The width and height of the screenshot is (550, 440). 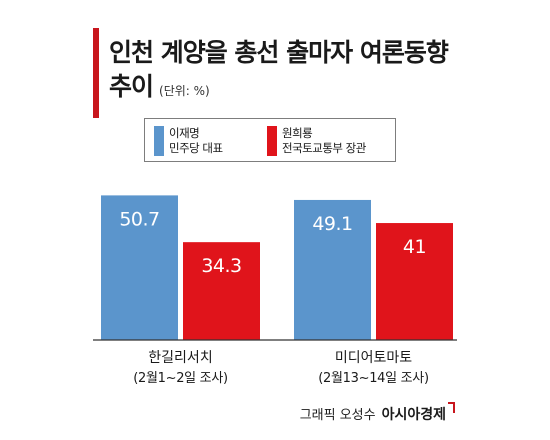 I want to click on value-label-1-2: 49.1, so click(x=332, y=224).